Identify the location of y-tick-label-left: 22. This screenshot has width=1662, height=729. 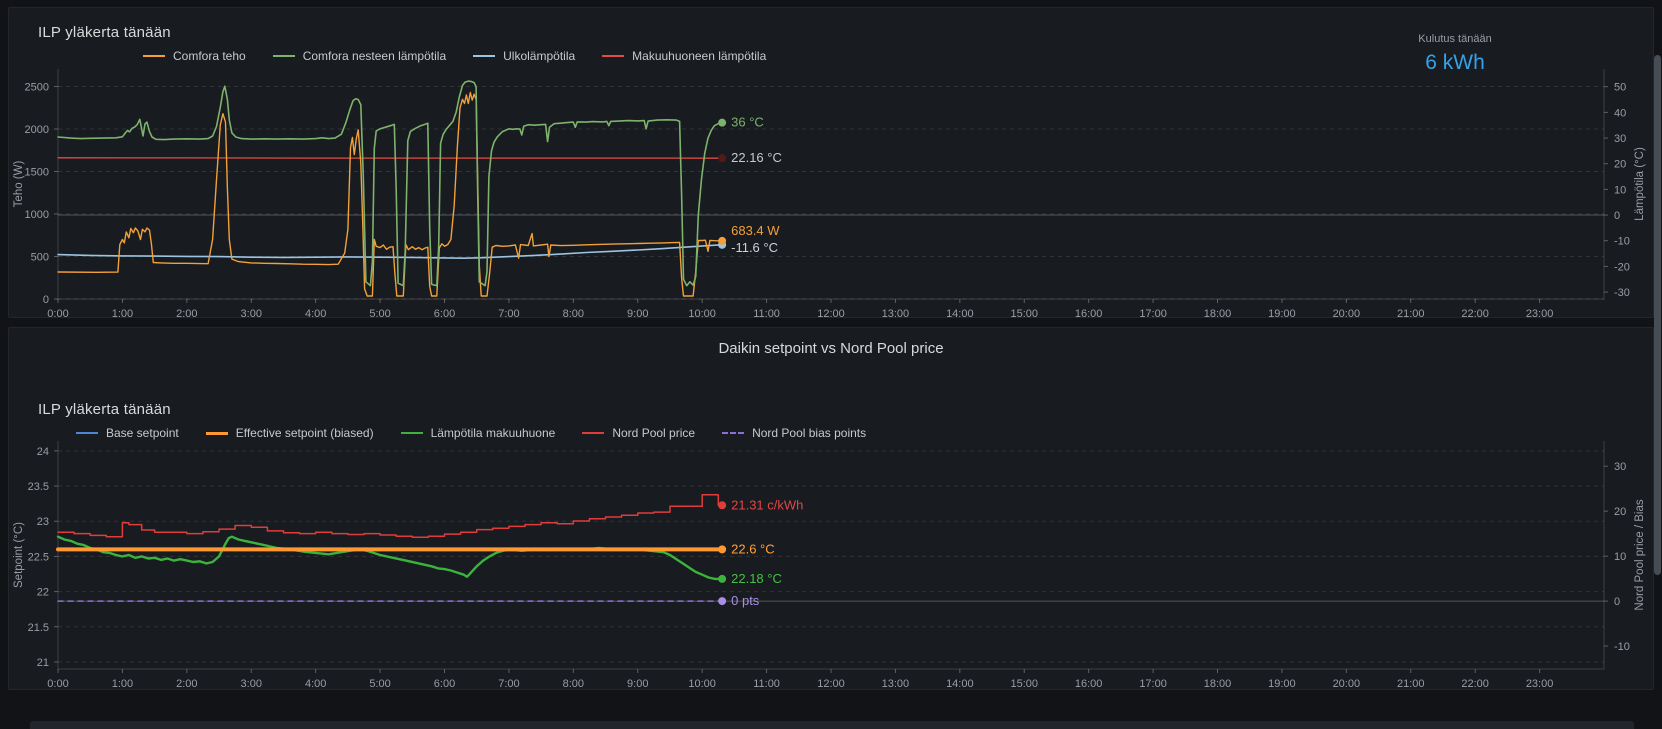
(43, 593).